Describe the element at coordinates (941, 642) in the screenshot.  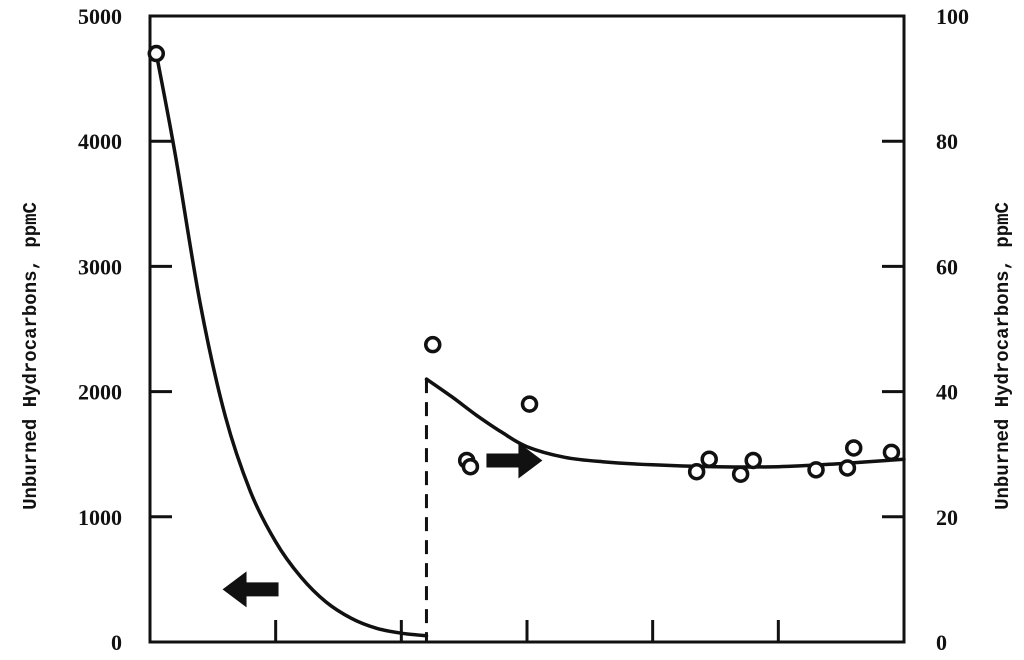
I see `right-tick-label: 0` at that location.